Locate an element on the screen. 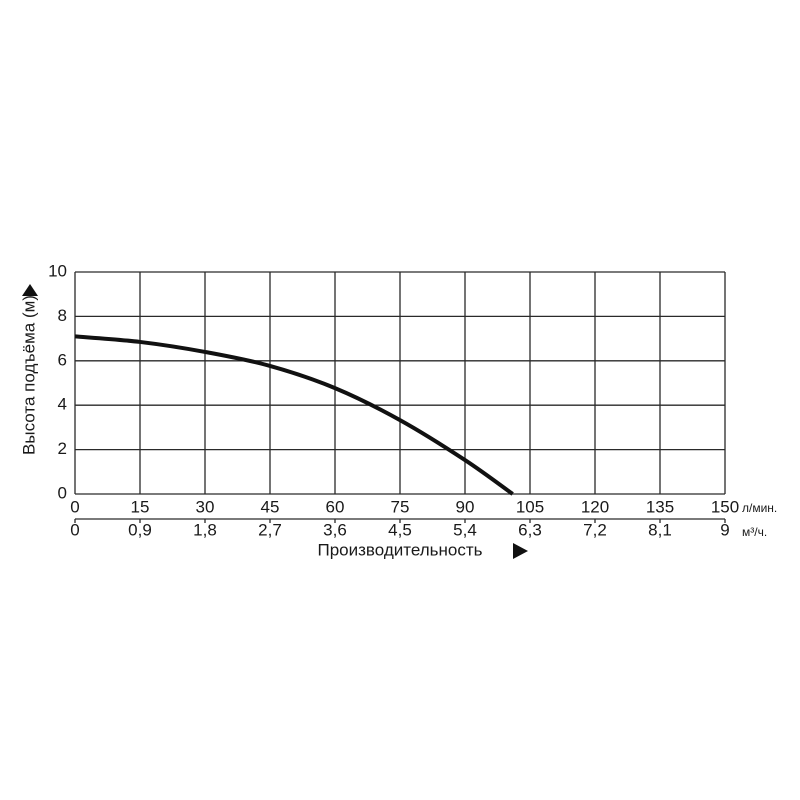 The image size is (800, 800). x-axis-arrow is located at coordinates (520, 551).